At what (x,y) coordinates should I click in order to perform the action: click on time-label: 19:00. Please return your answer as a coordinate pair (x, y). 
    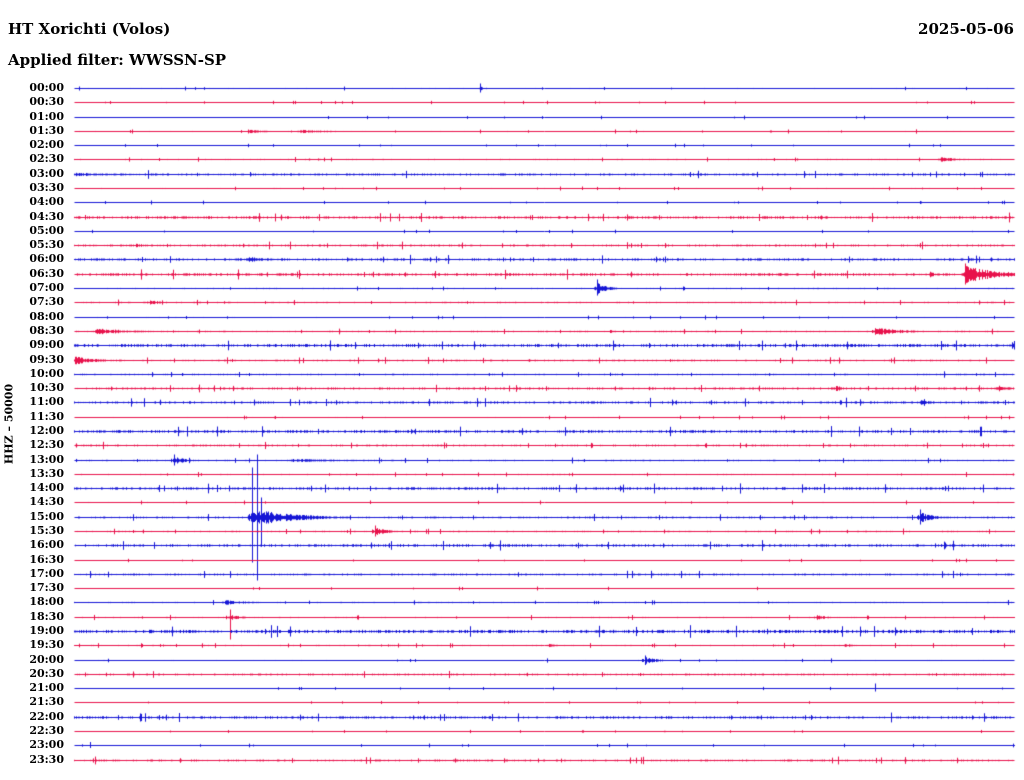
    Looking at the image, I should click on (46, 630).